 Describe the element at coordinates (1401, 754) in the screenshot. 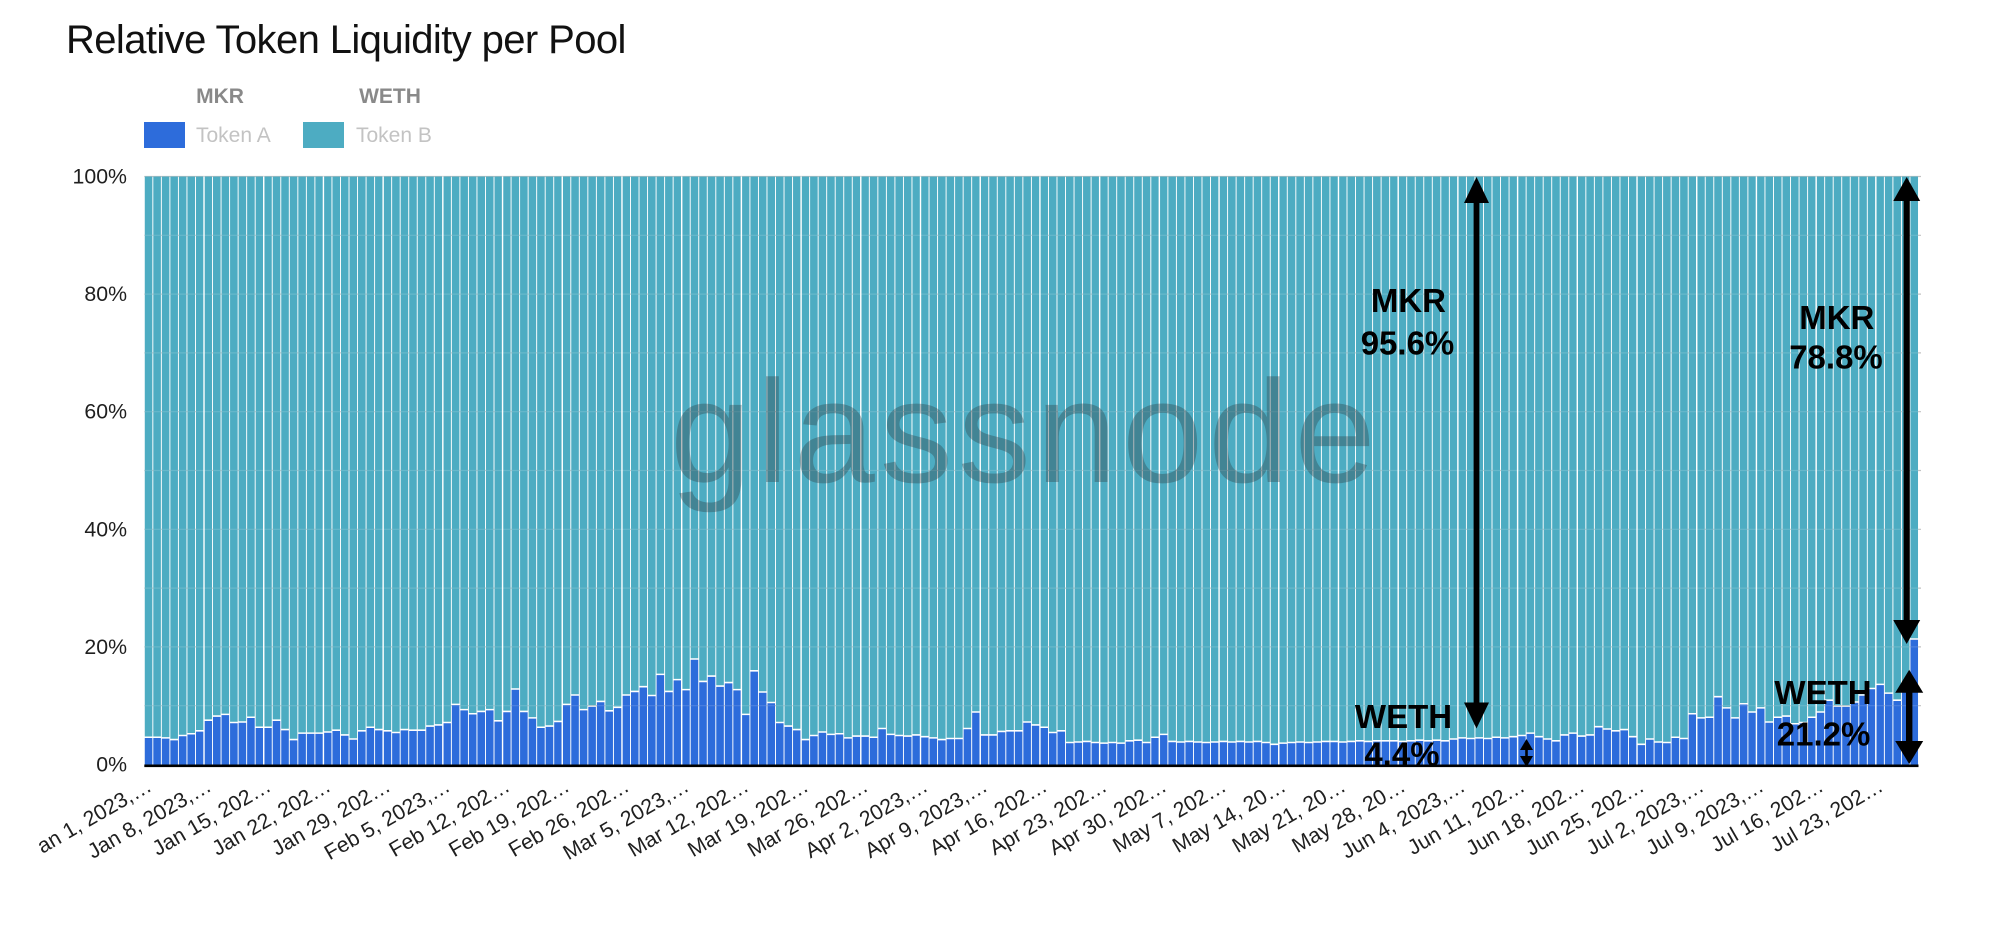

I see `svg-text: 4.4%` at that location.